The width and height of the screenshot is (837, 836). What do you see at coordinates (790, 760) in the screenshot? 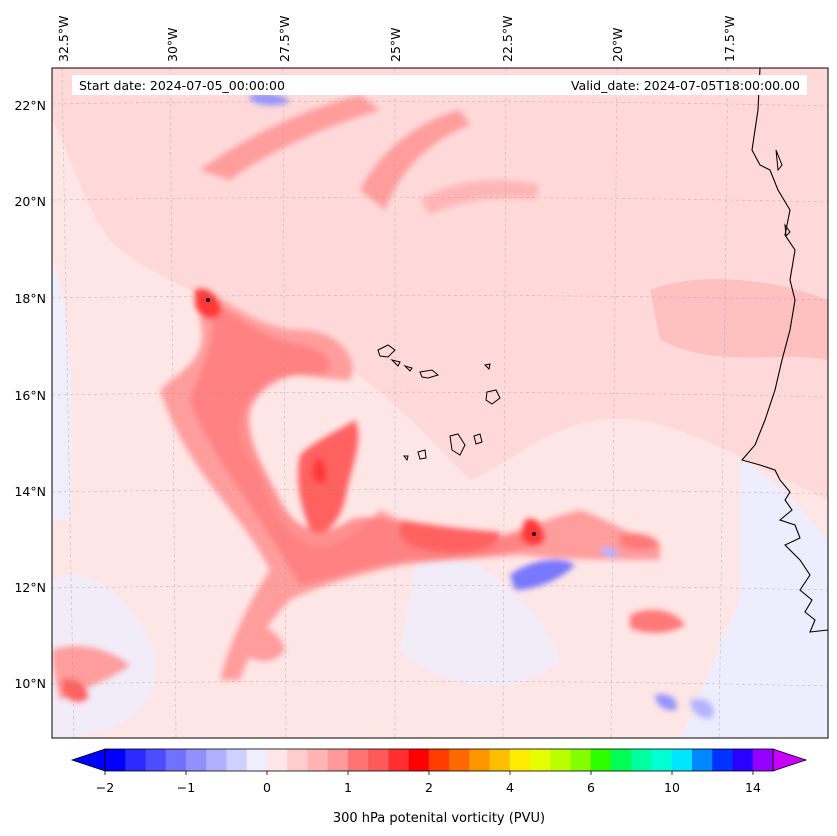
I see `colorbar-extend-high` at bounding box center [790, 760].